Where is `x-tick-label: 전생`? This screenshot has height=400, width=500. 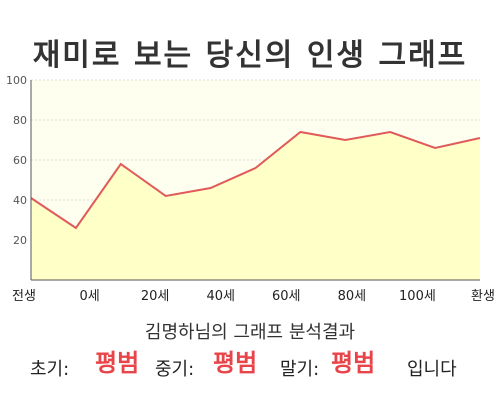 x-tick-label: 전생 is located at coordinates (24, 296).